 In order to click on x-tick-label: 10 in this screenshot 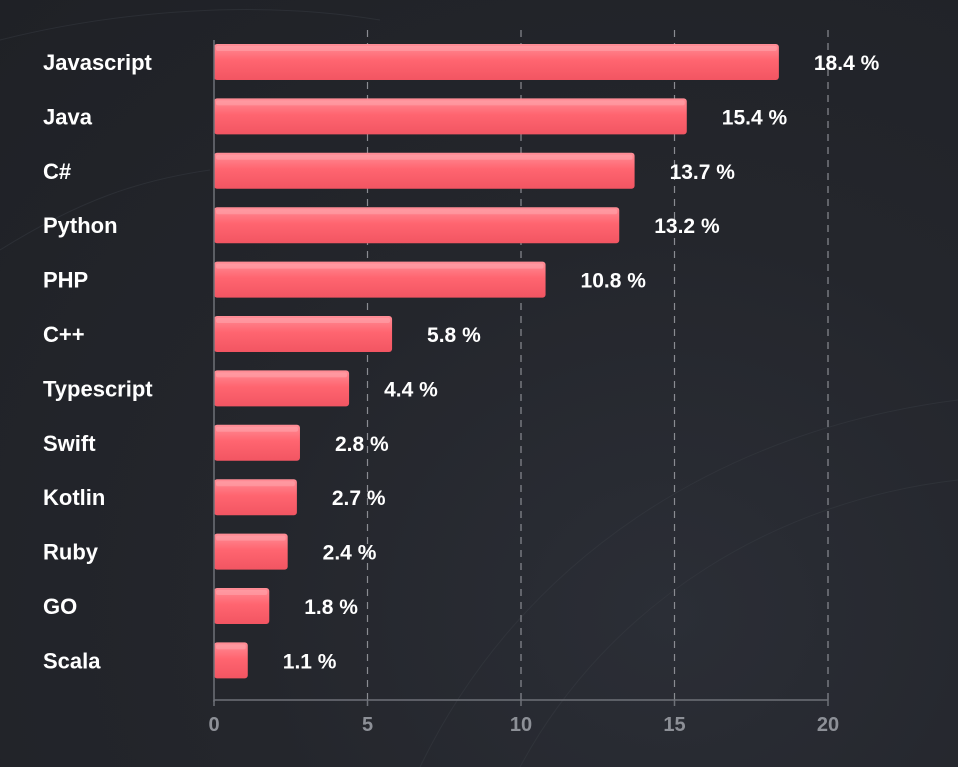, I will do `click(521, 725)`.